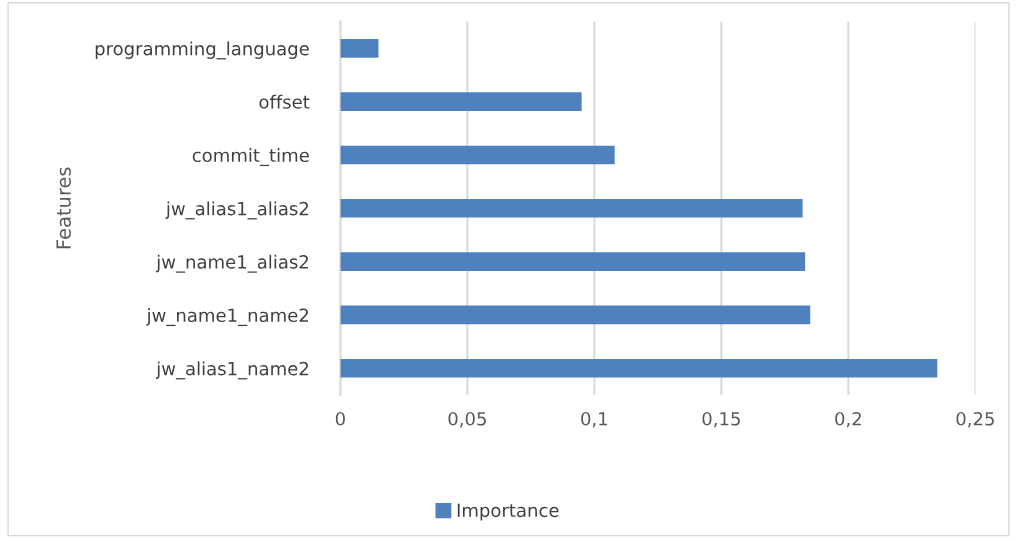 The image size is (1016, 541). I want to click on y-tick-label: programming_language, so click(202, 50).